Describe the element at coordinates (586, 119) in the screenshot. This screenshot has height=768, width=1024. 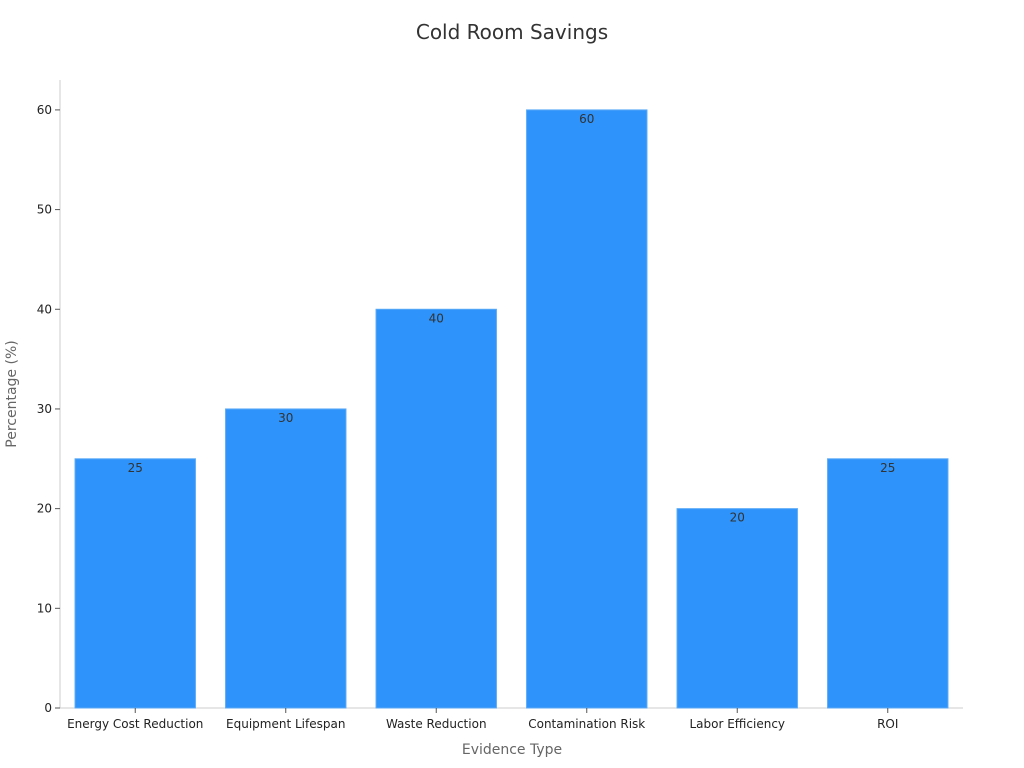
I see `bar-data-label: 60` at that location.